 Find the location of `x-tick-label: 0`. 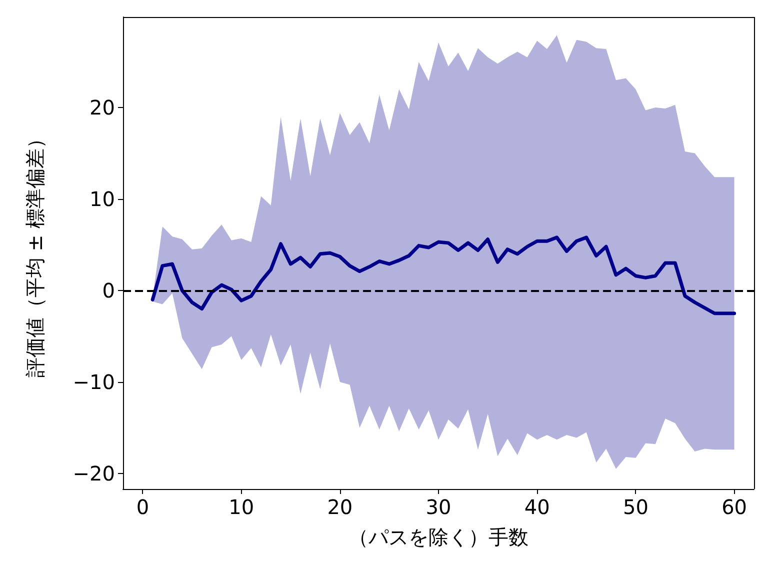

x-tick-label: 0 is located at coordinates (143, 507).